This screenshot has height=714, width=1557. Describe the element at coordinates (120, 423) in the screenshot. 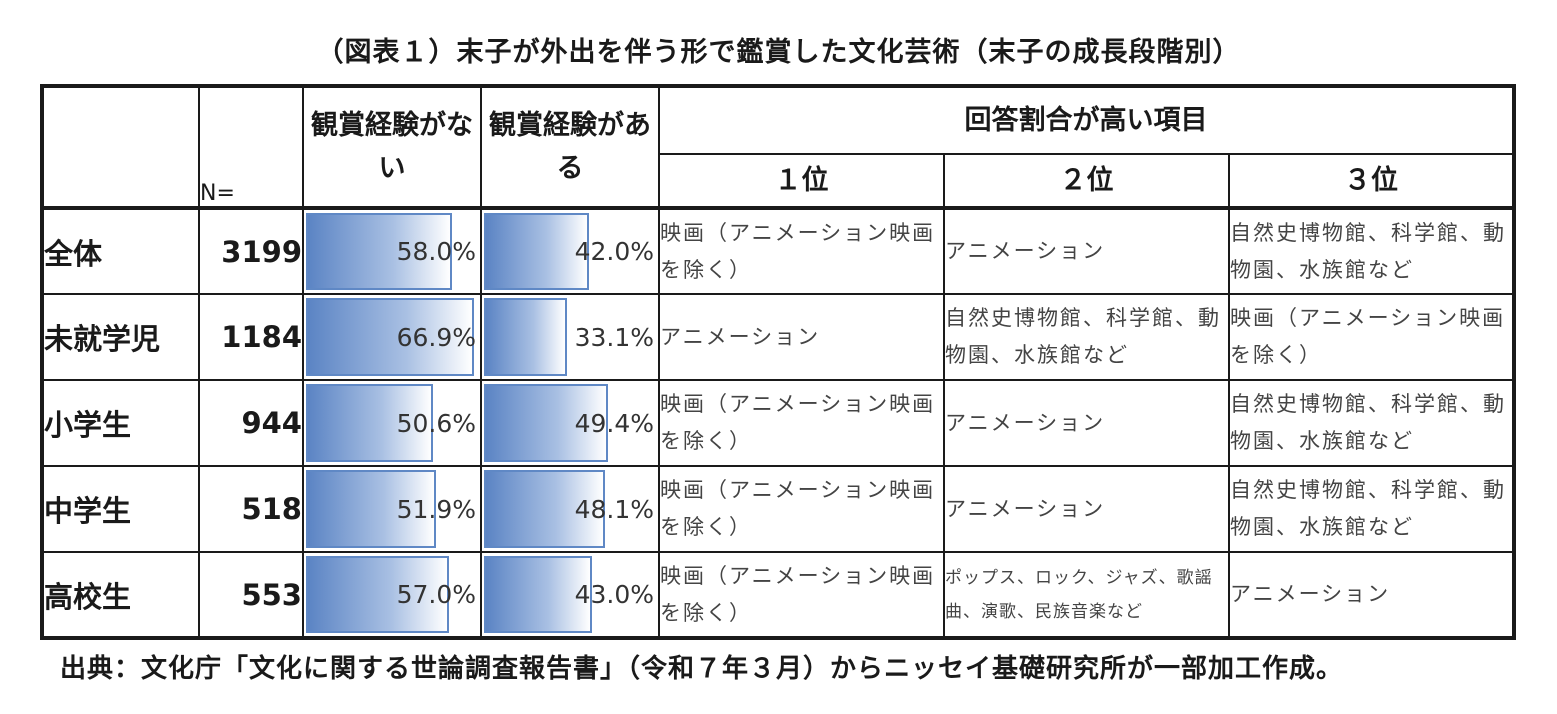

I see `row-label: 小学生` at that location.